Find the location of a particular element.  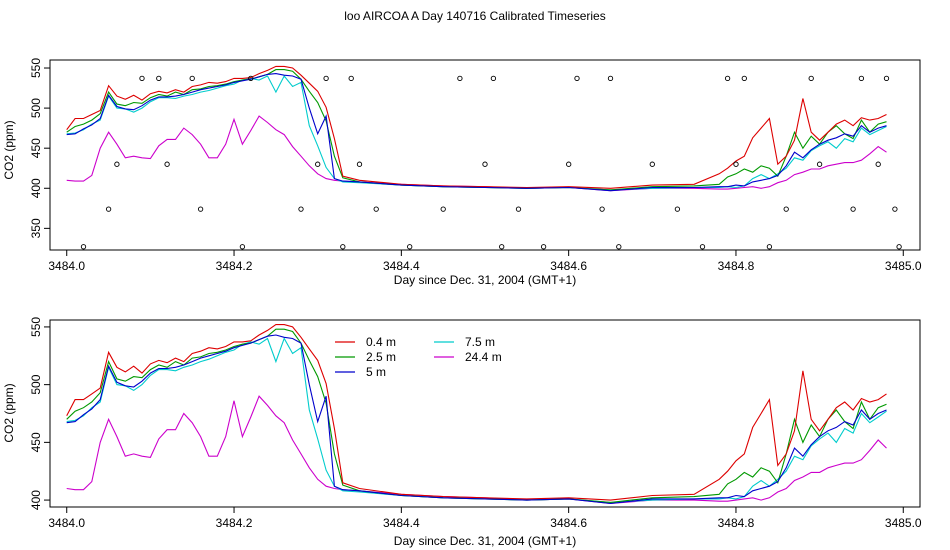

top-x-ticks: 3484.0 3484.2 3484.4 3484.6 3484.8 3485.0 is located at coordinates (485, 261).